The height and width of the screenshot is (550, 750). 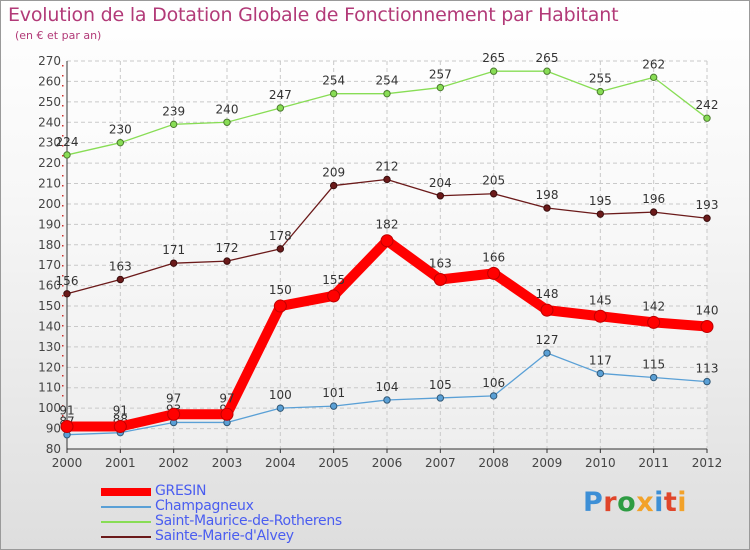 I want to click on data-label: 145, so click(x=600, y=300).